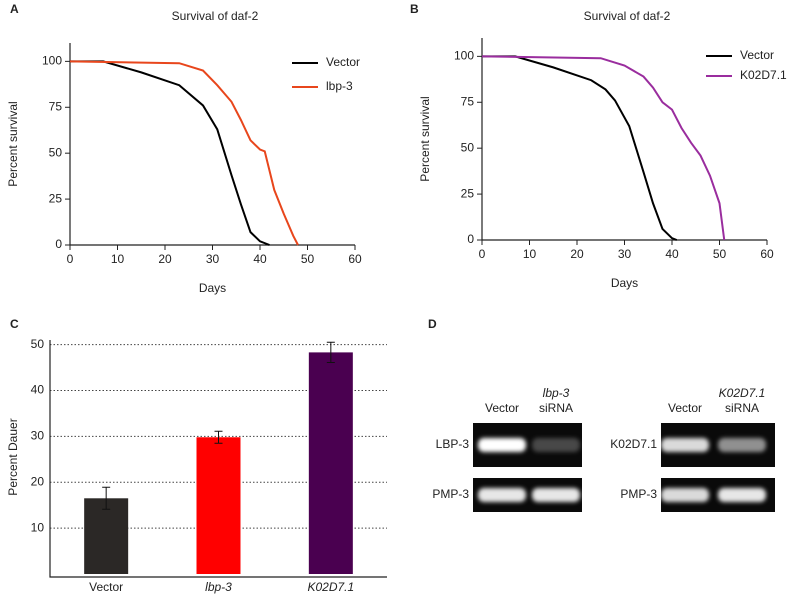 Image resolution: width=800 pixels, height=600 pixels. Describe the element at coordinates (339, 86) in the screenshot. I see `legend-label: lbp-3` at that location.